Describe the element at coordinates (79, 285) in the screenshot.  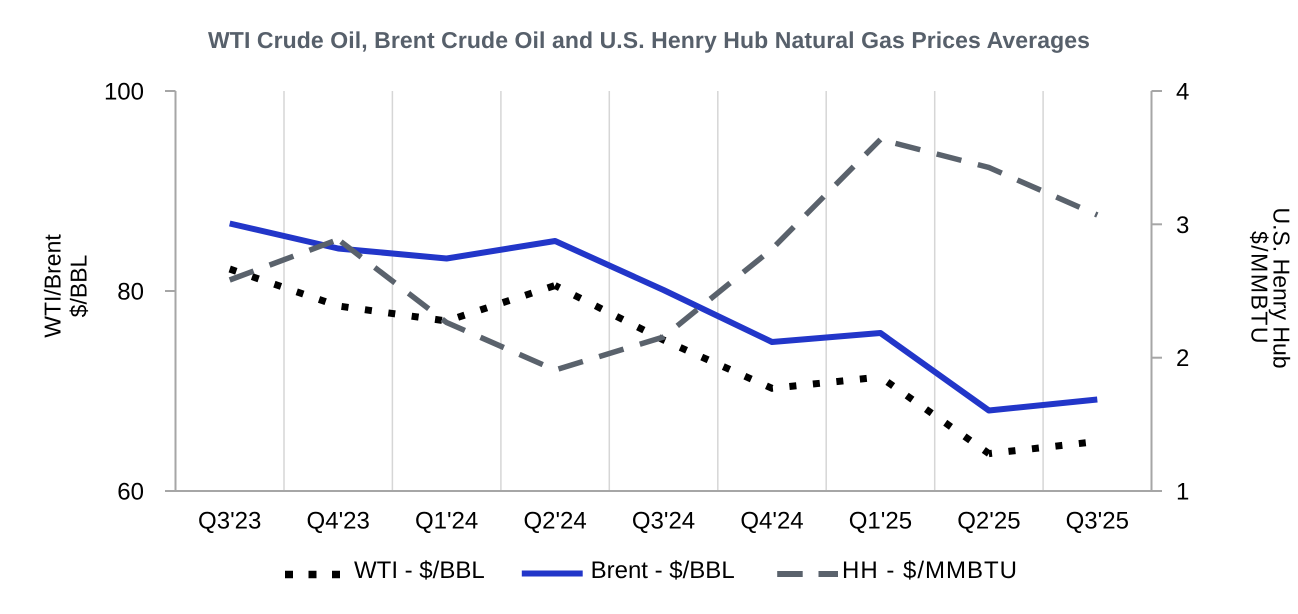
I see `svg-text: $/BBL` at that location.